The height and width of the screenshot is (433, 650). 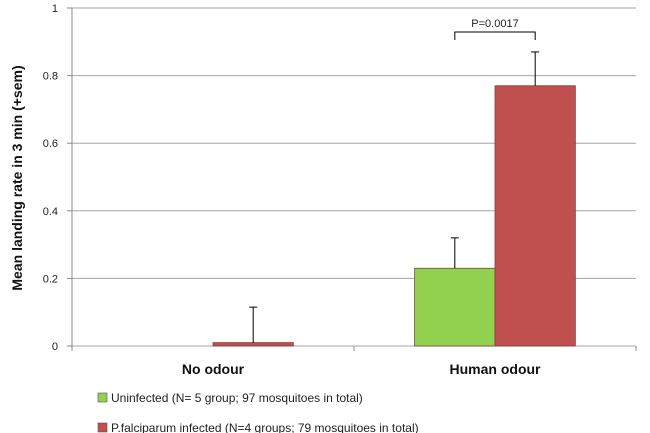 I want to click on x-category-label: Human odour, so click(x=496, y=369).